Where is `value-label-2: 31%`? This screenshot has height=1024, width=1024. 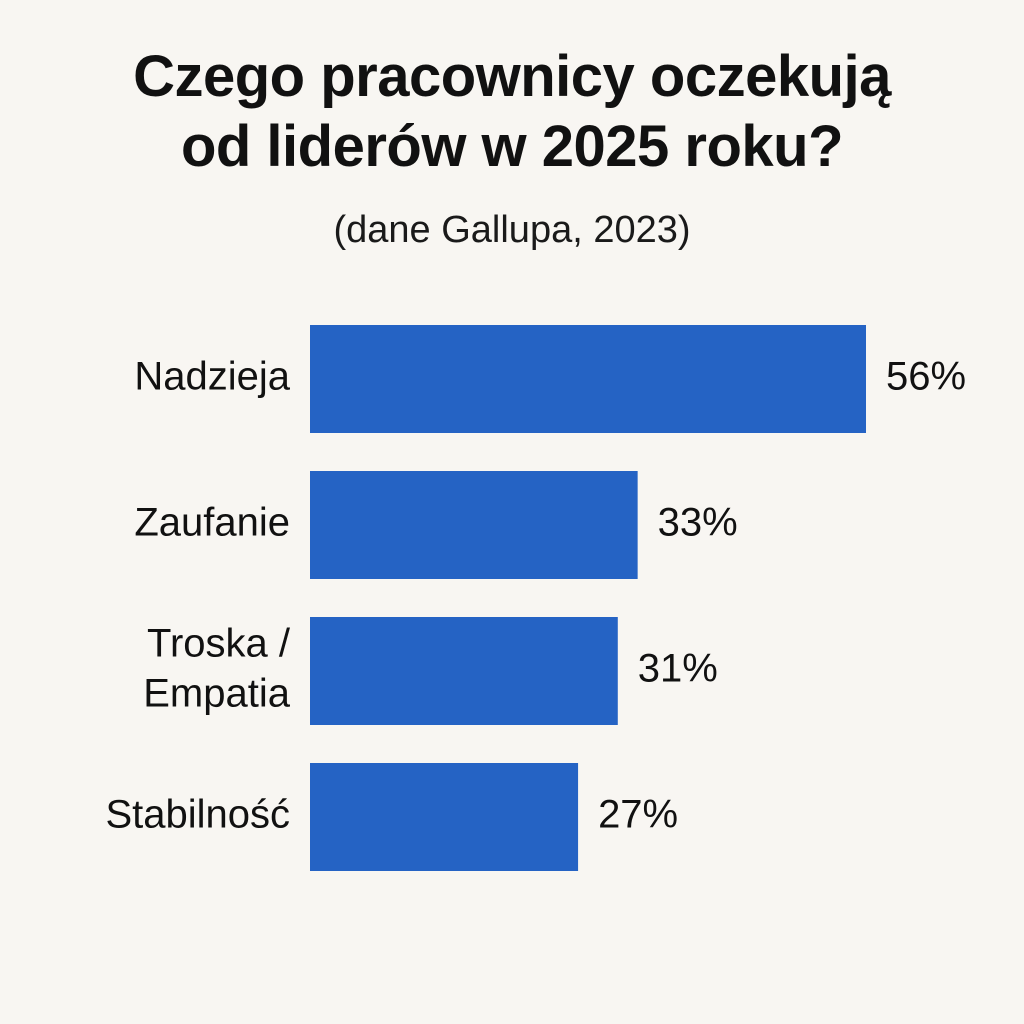 value-label-2: 31% is located at coordinates (678, 669).